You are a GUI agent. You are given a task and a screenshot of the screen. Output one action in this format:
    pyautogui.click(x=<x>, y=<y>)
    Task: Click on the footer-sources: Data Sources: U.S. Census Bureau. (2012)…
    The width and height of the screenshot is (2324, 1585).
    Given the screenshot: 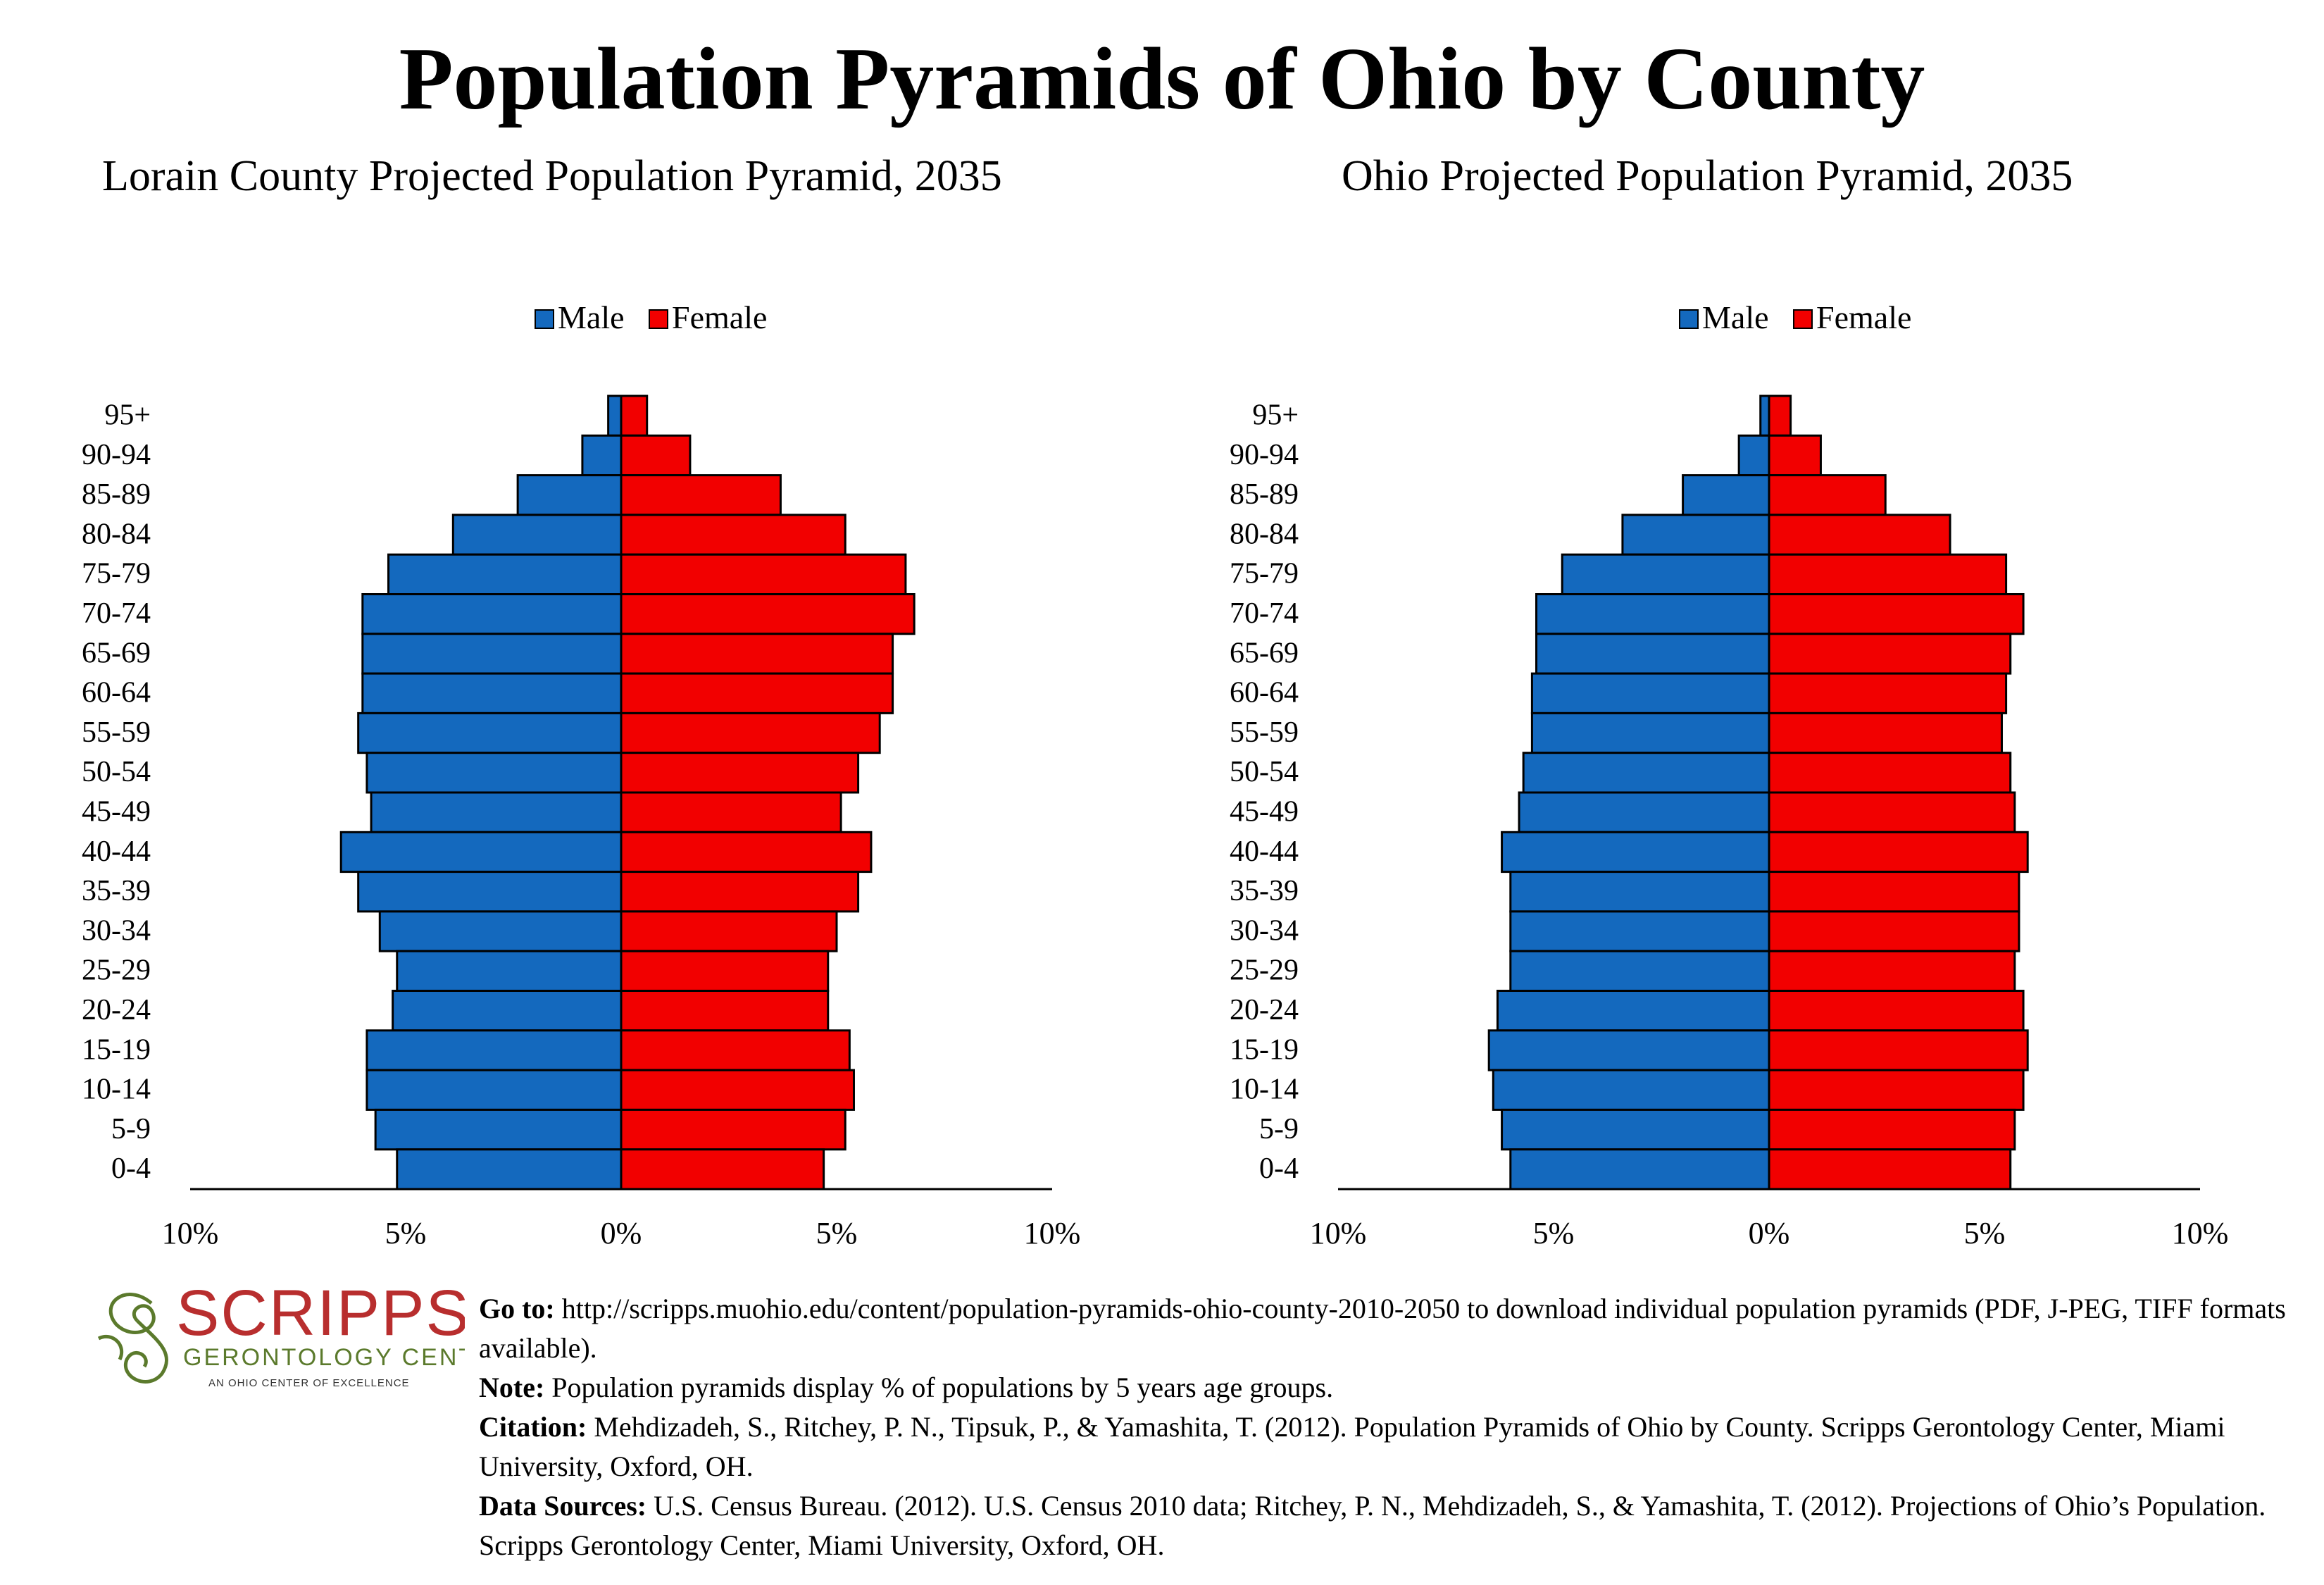 What is the action you would take?
    pyautogui.click(x=1372, y=1525)
    